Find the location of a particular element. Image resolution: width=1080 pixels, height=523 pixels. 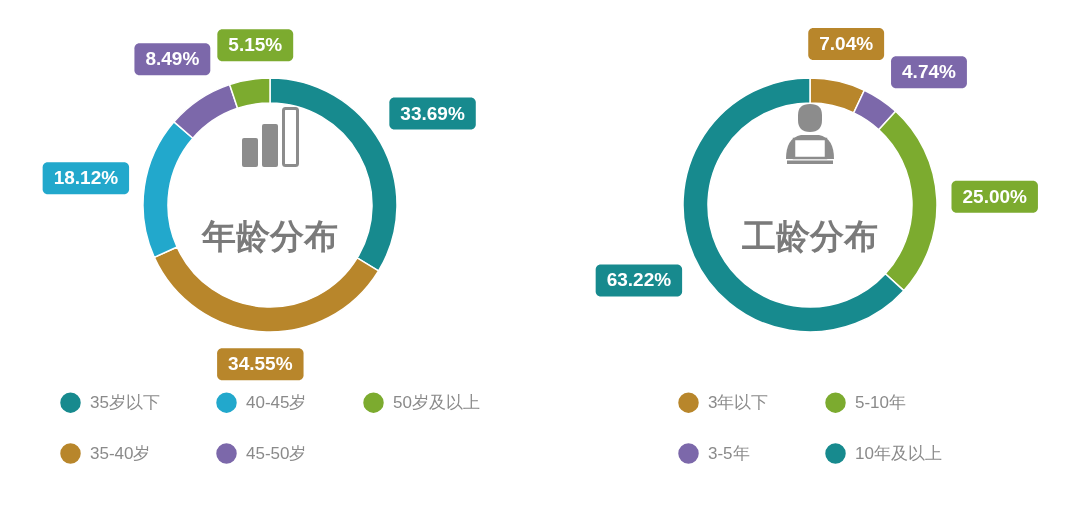

legend-label: 50岁及以上 is located at coordinates (436, 402).